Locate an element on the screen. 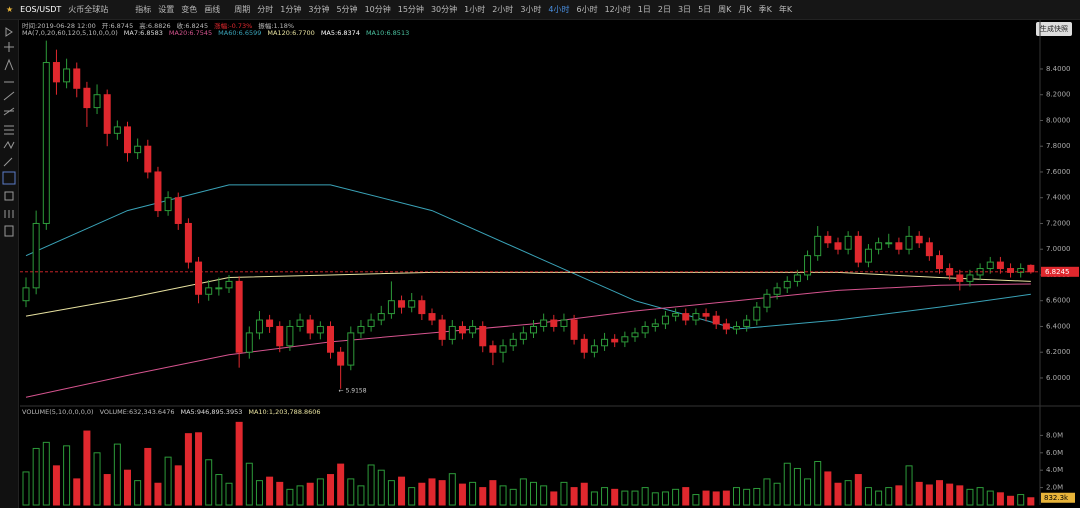 The width and height of the screenshot is (1080, 508). period-button: 6小时 is located at coordinates (587, 9).